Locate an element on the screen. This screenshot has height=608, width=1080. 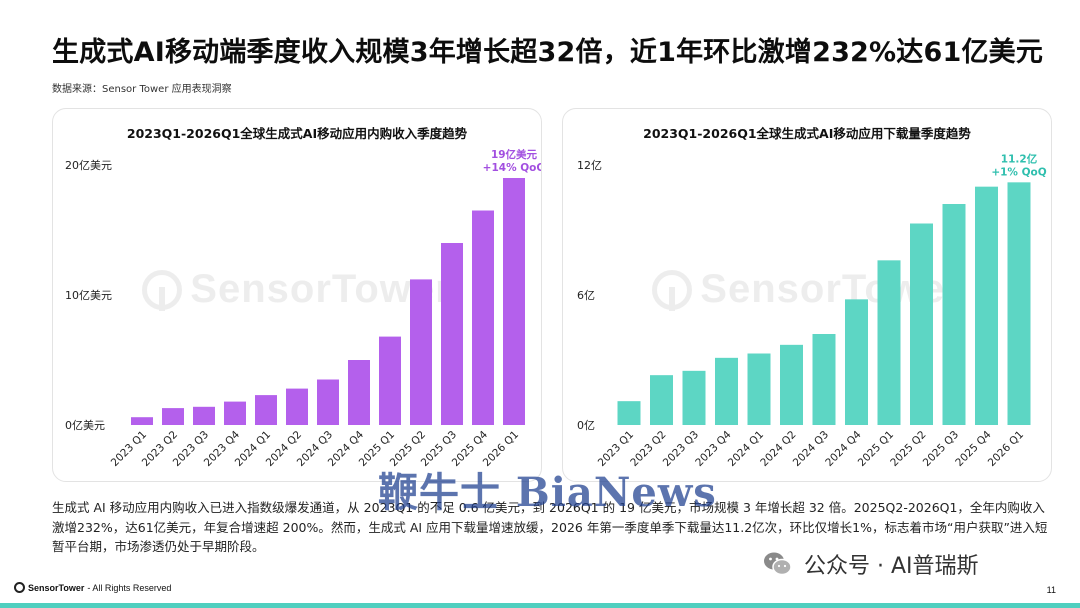
y-tick-label: 6亿 is located at coordinates (586, 295).